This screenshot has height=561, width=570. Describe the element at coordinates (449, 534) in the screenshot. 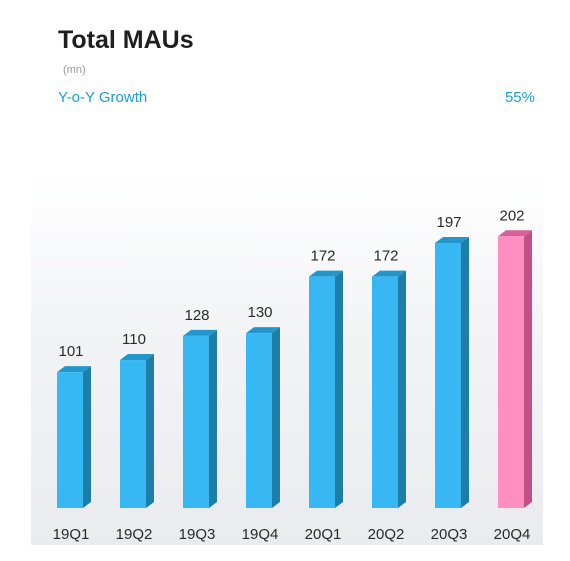

I see `category-label: 20Q3` at that location.